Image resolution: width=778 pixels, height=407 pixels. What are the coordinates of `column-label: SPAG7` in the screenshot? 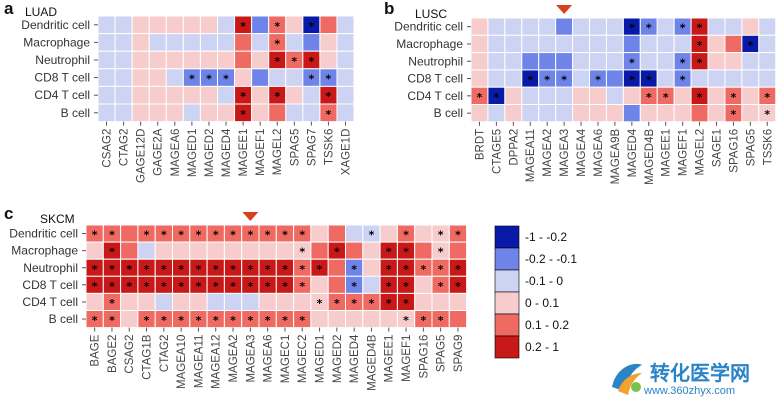 It's located at (312, 148).